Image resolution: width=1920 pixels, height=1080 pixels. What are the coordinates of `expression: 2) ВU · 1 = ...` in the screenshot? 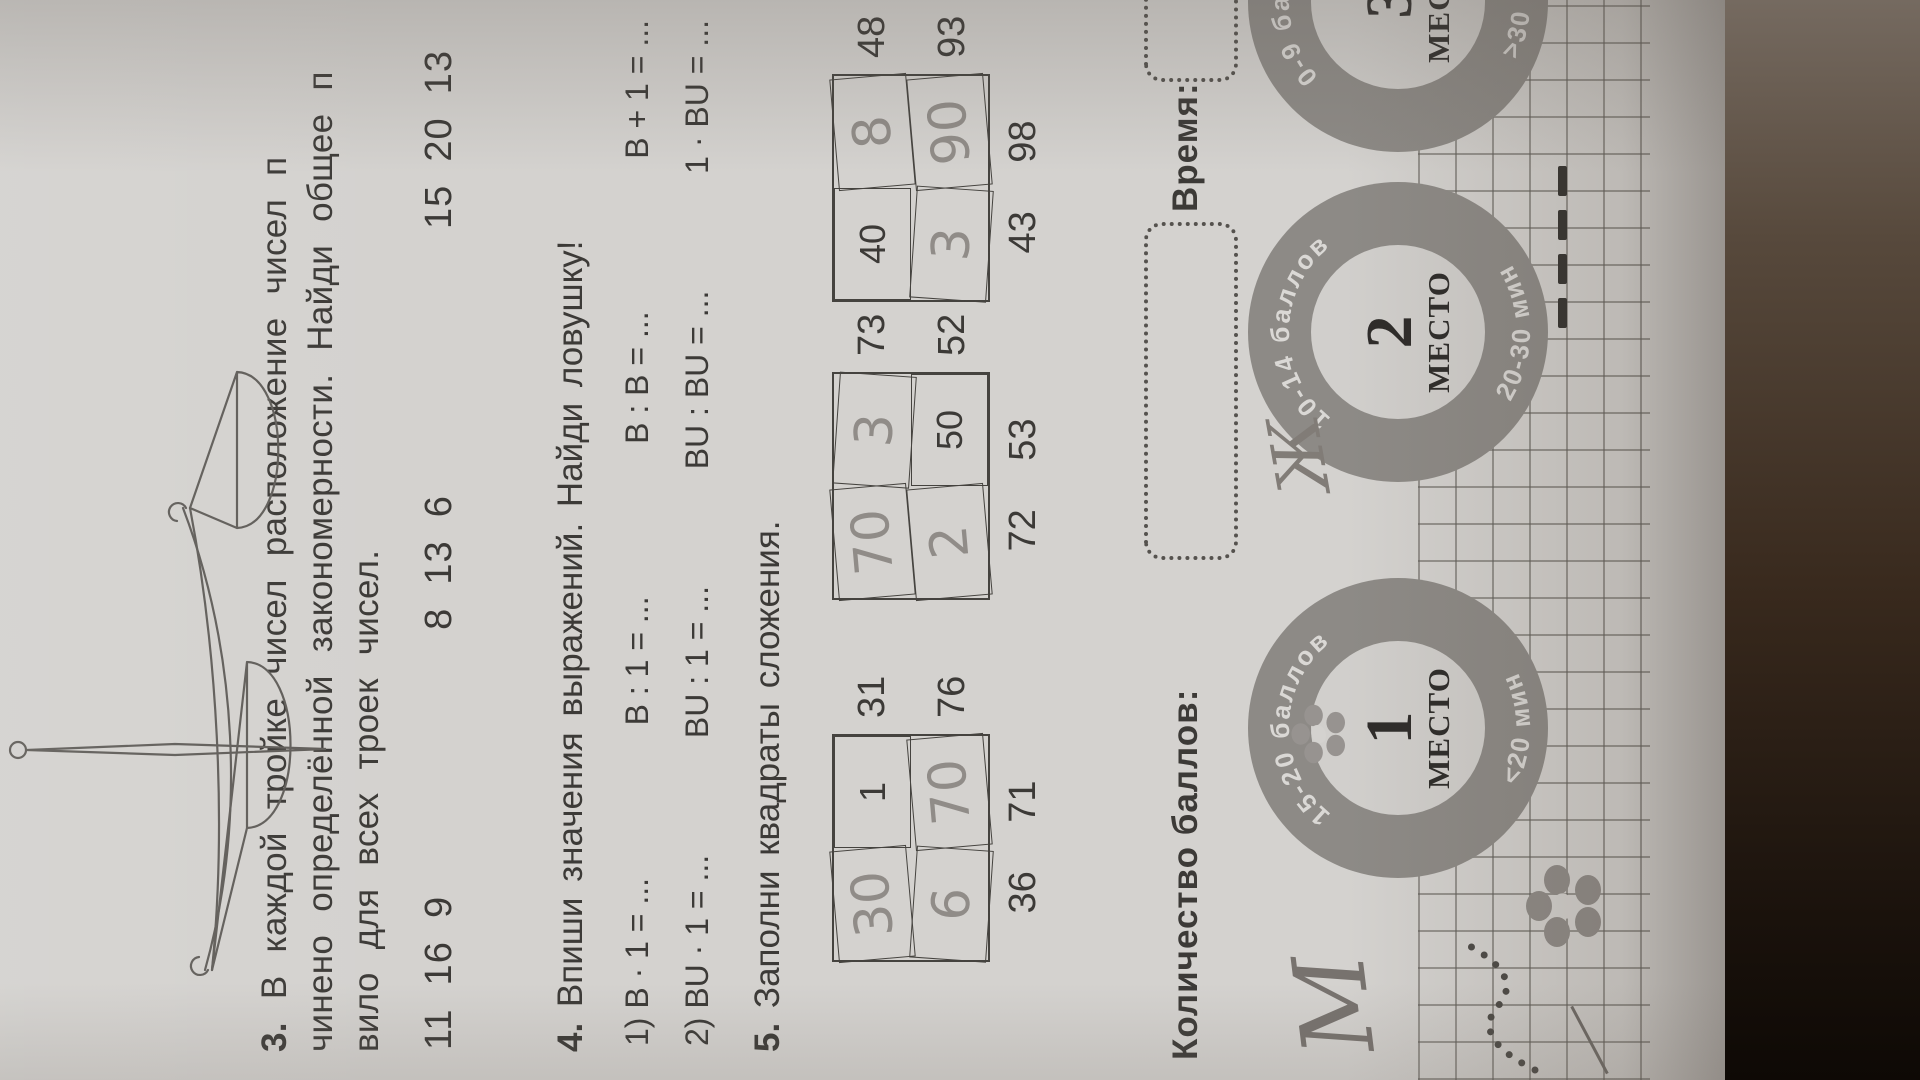 It's located at (697, 950).